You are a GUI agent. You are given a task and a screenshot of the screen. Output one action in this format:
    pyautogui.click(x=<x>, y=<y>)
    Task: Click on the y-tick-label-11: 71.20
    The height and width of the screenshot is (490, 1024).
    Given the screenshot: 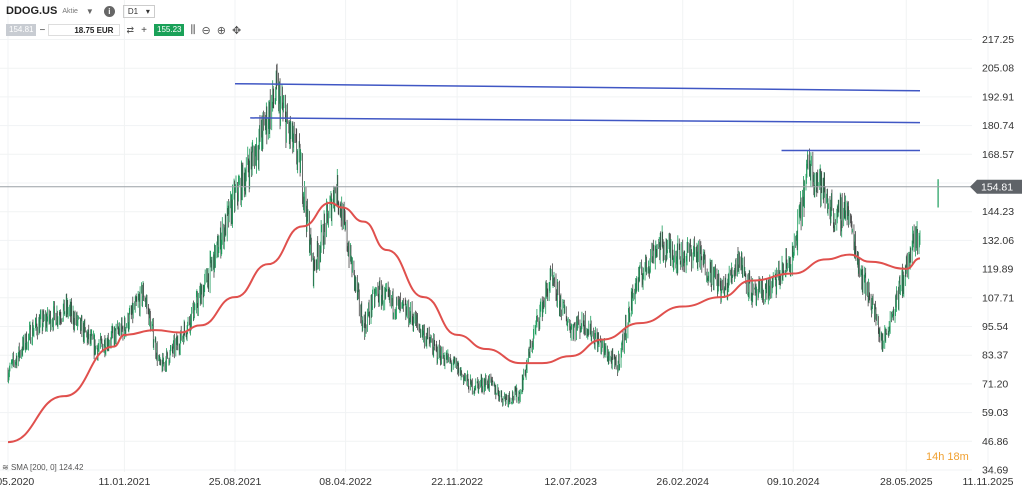 What is the action you would take?
    pyautogui.click(x=995, y=384)
    